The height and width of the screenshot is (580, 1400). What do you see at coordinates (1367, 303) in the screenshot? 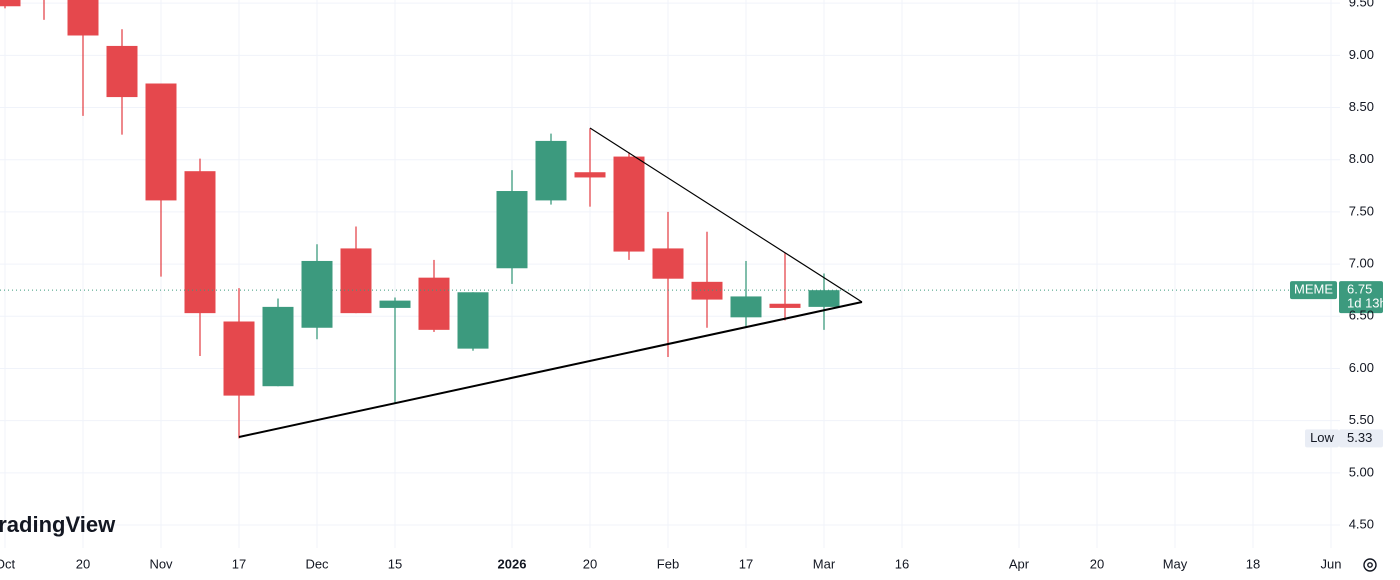
I see `countdown: 1d 13h` at bounding box center [1367, 303].